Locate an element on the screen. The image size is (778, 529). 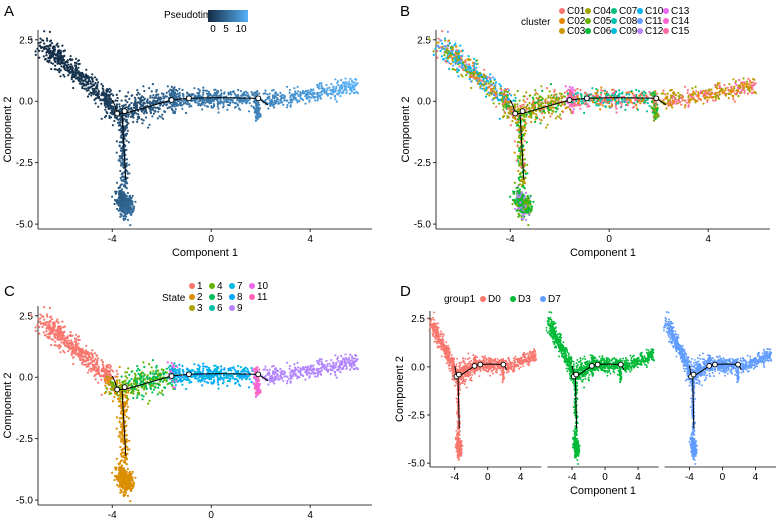
pseudotime-tick-10: 10 is located at coordinates (241, 29).